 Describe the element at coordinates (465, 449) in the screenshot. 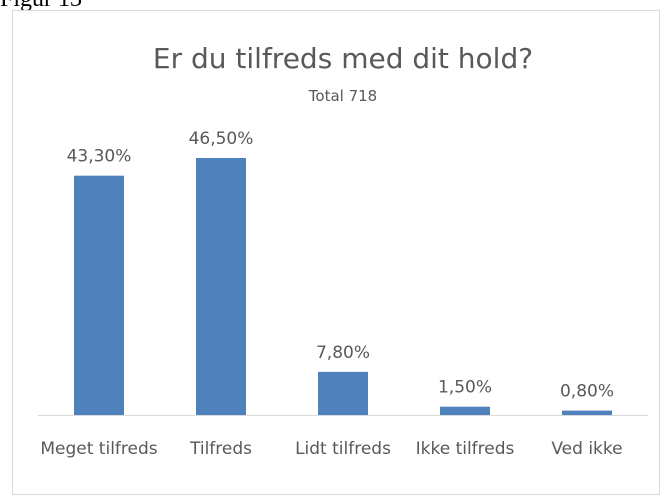

I see `x-tick-label: Ikke tilfreds` at that location.